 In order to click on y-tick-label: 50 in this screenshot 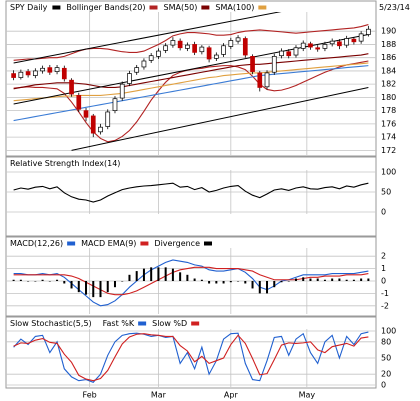, I will do `click(386, 192)`.